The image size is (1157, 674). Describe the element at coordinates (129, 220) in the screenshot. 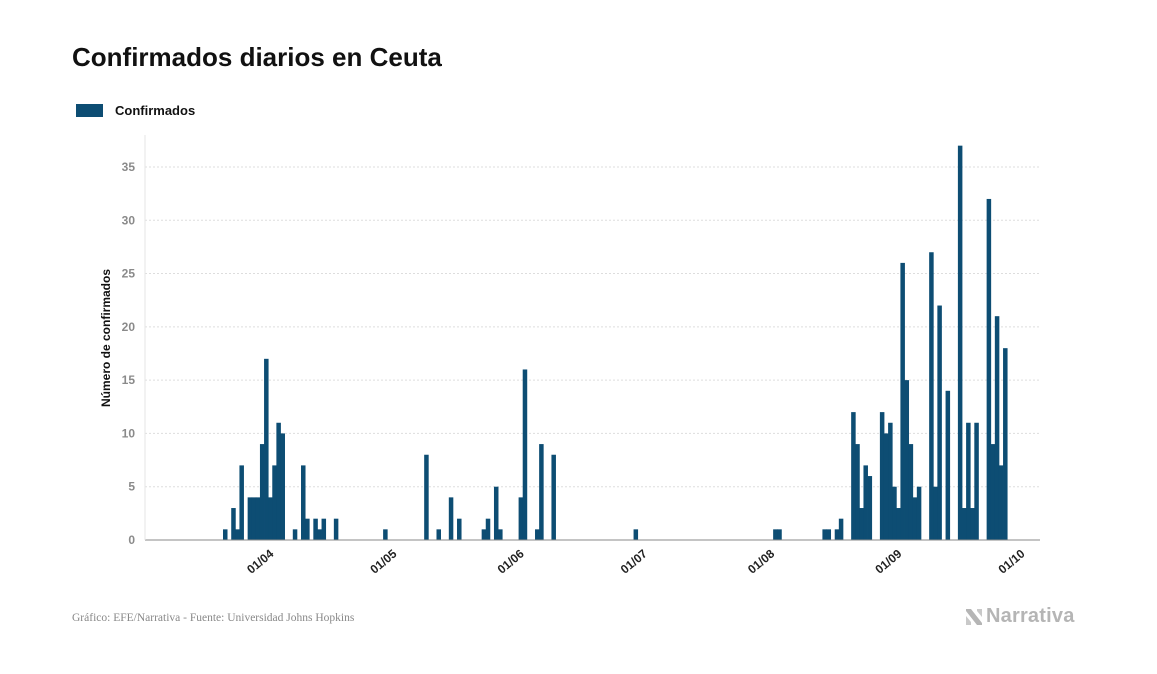

I see `y-tick-label: 30` at that location.